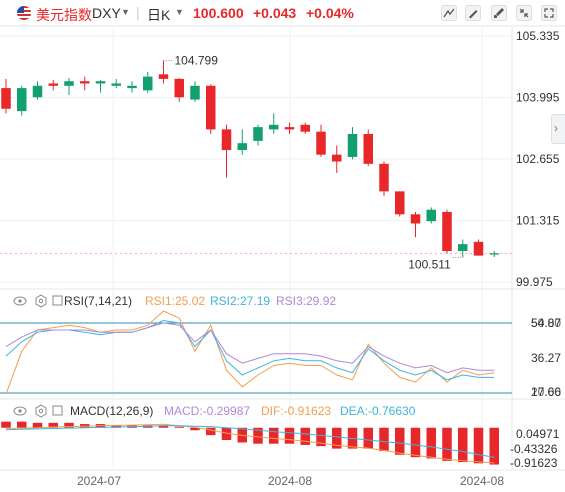  I want to click on rsi-tick-upper: 50.00, so click(546, 323).